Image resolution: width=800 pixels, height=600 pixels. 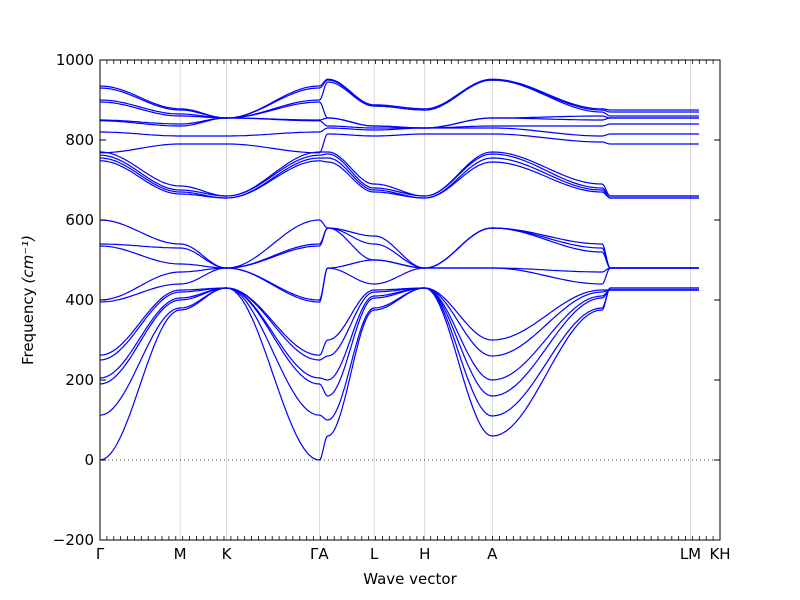 I want to click on x-tick-label-6: A, so click(x=492, y=554).